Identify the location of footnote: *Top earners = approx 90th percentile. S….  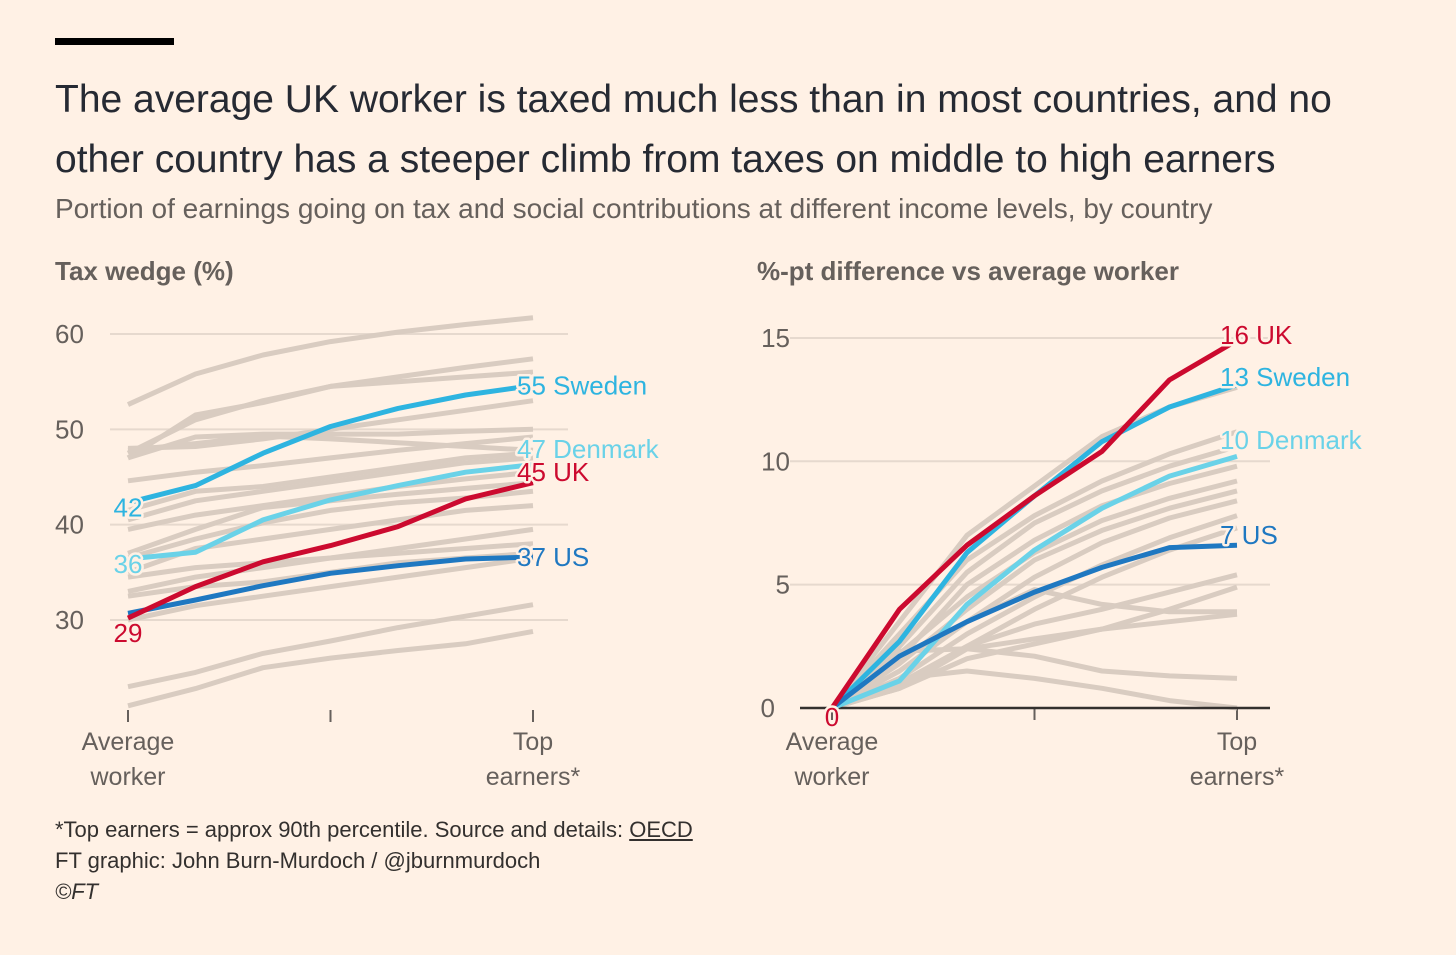
(374, 830).